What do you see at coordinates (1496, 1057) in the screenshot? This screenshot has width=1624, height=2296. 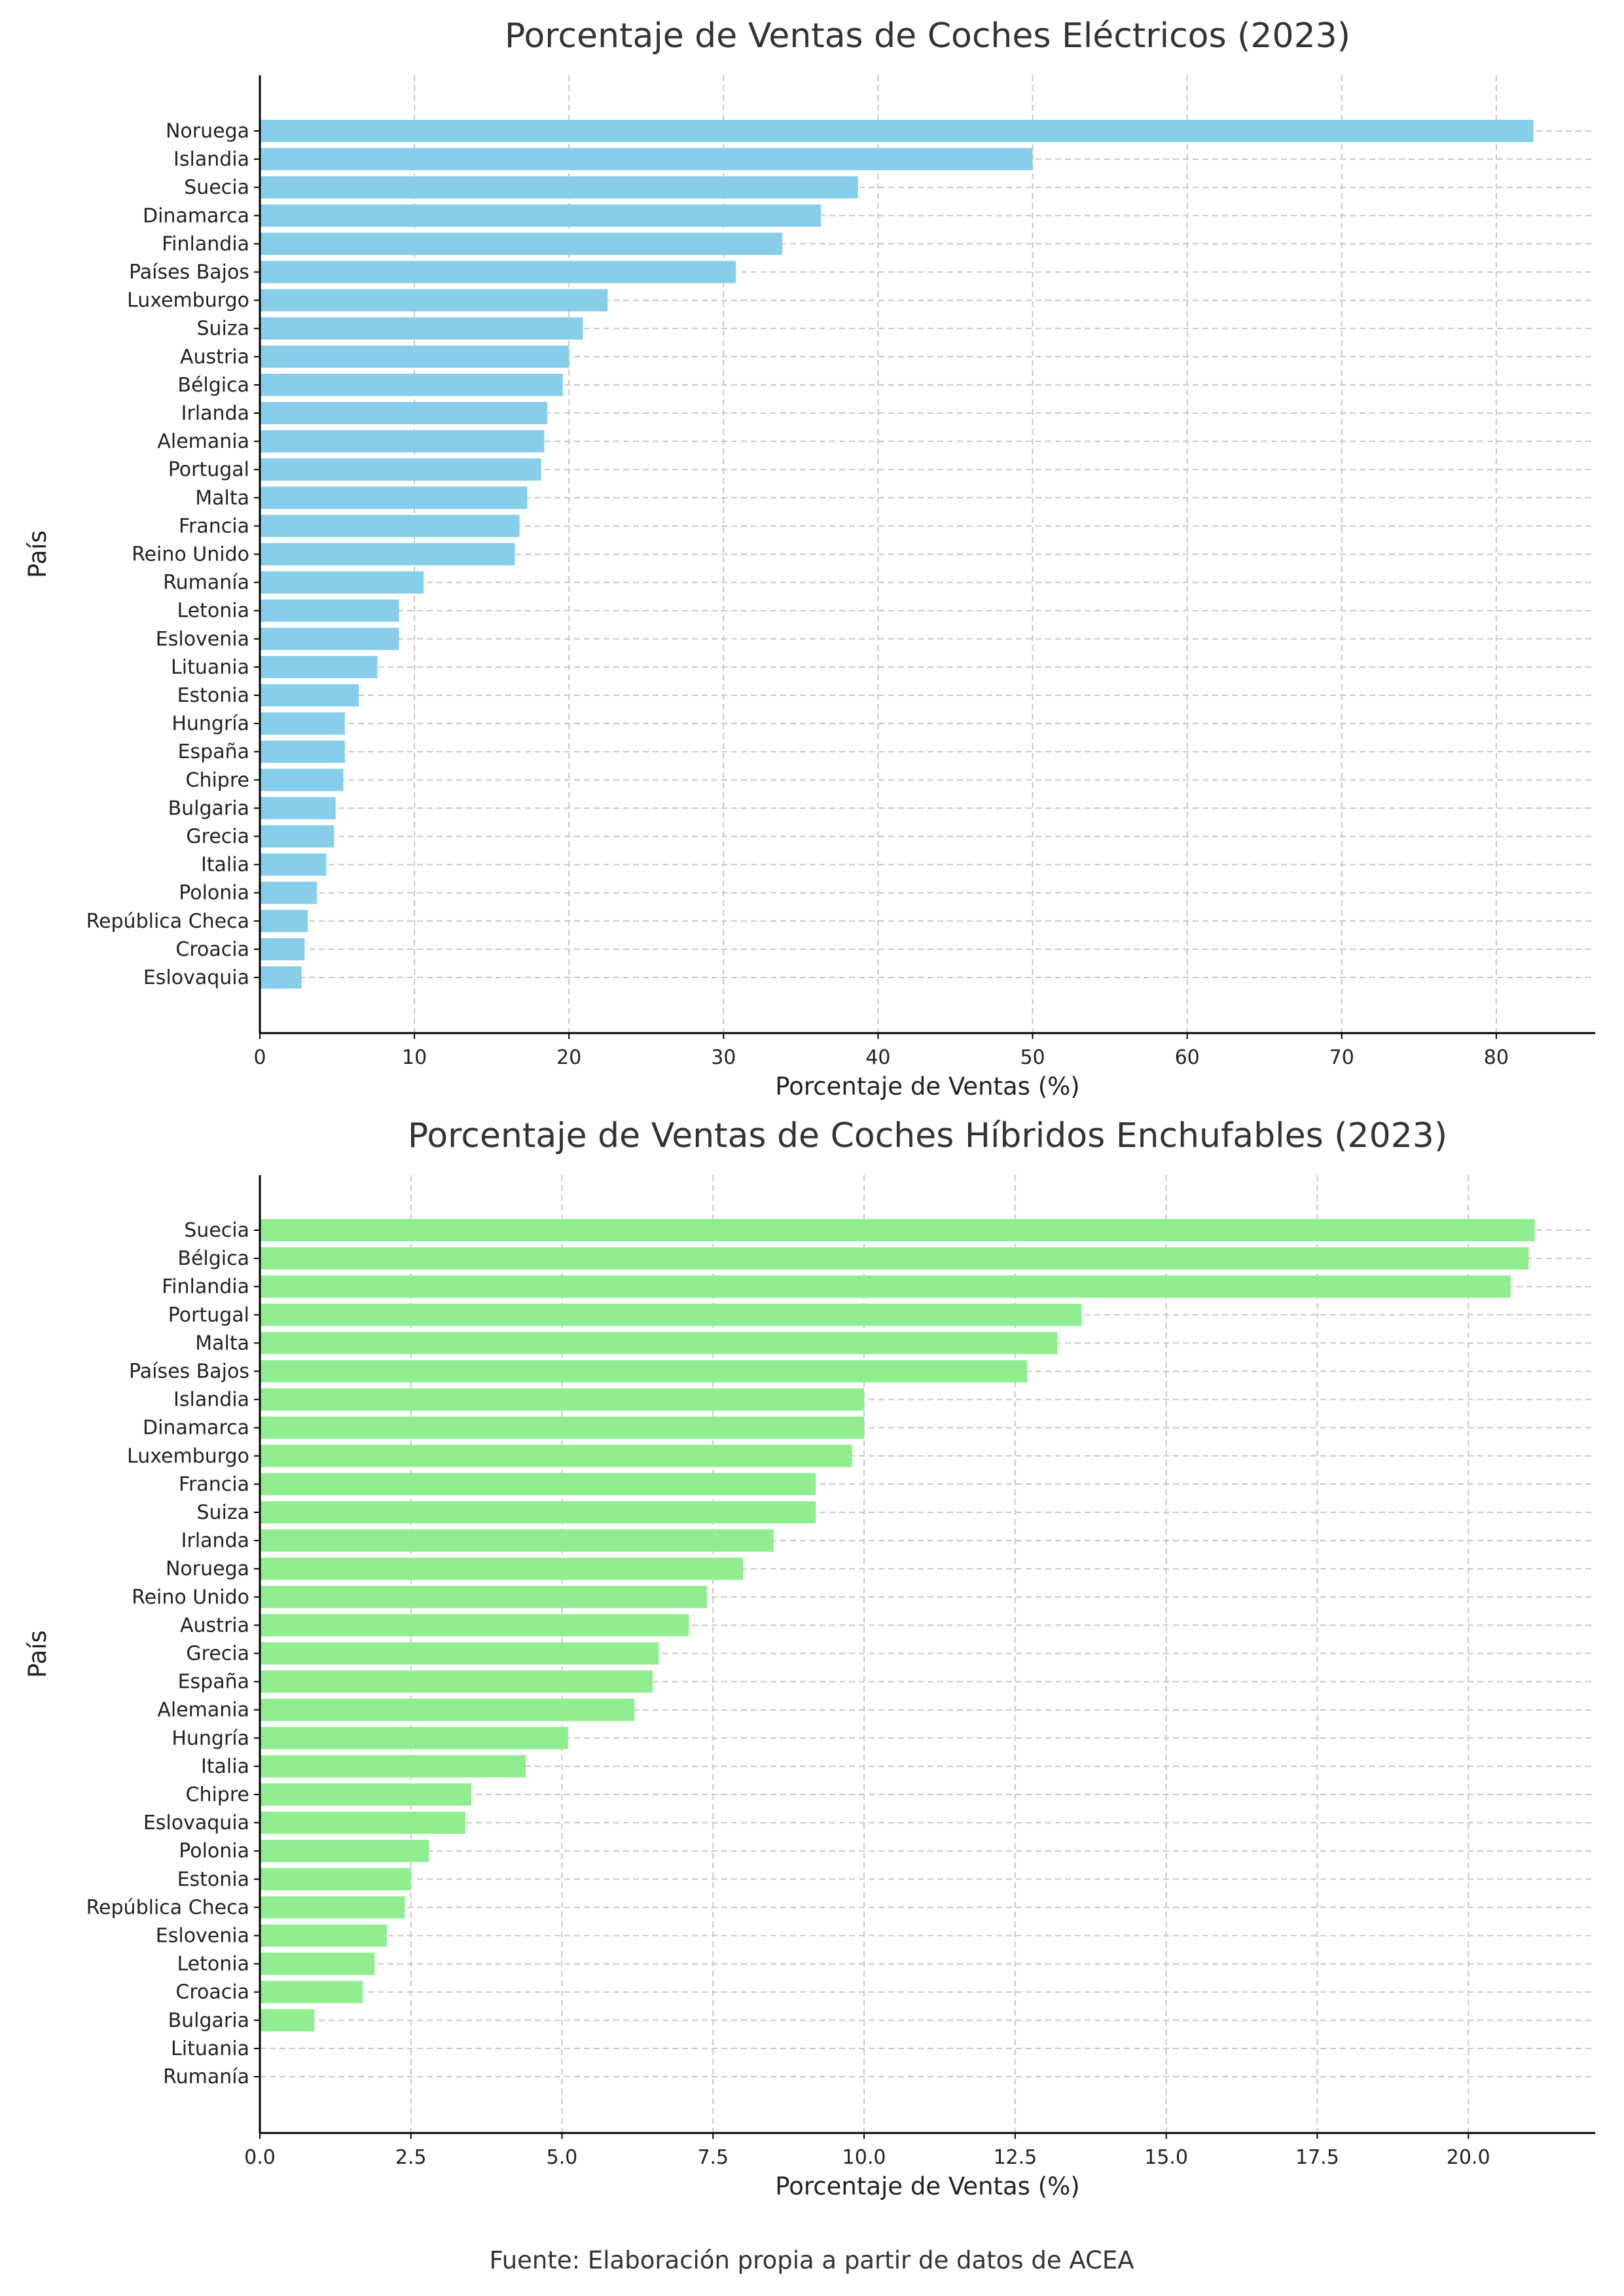 I see `x-tick-label: 80` at bounding box center [1496, 1057].